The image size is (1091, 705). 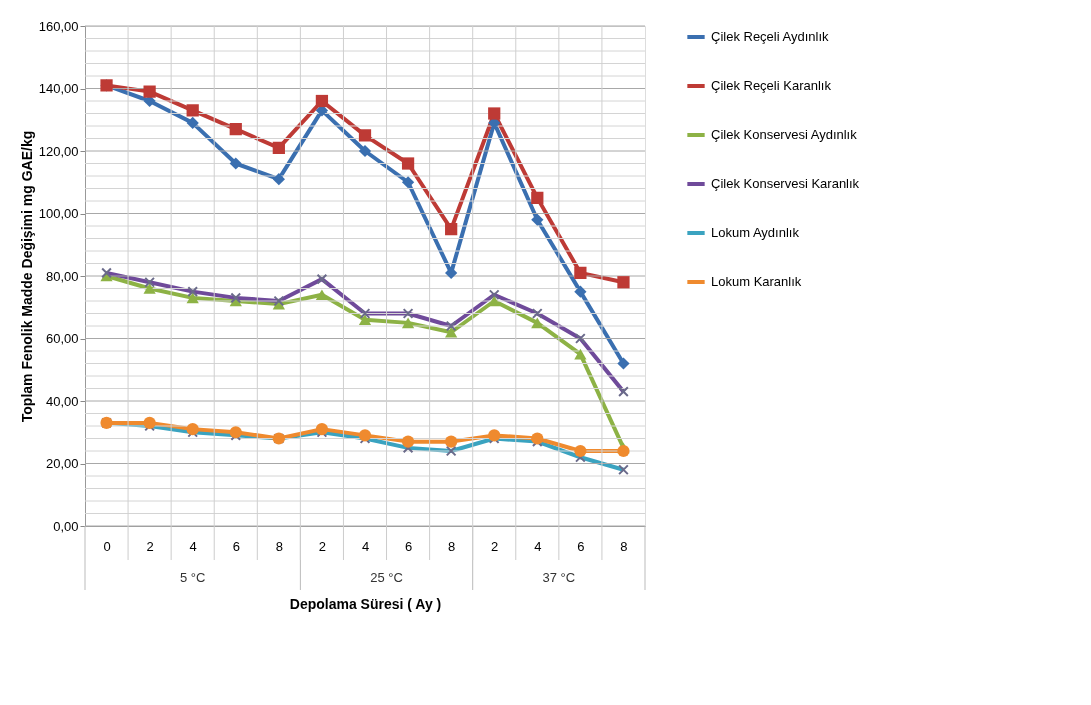 What do you see at coordinates (192, 577) in the screenshot?
I see `text: 5 °C` at bounding box center [192, 577].